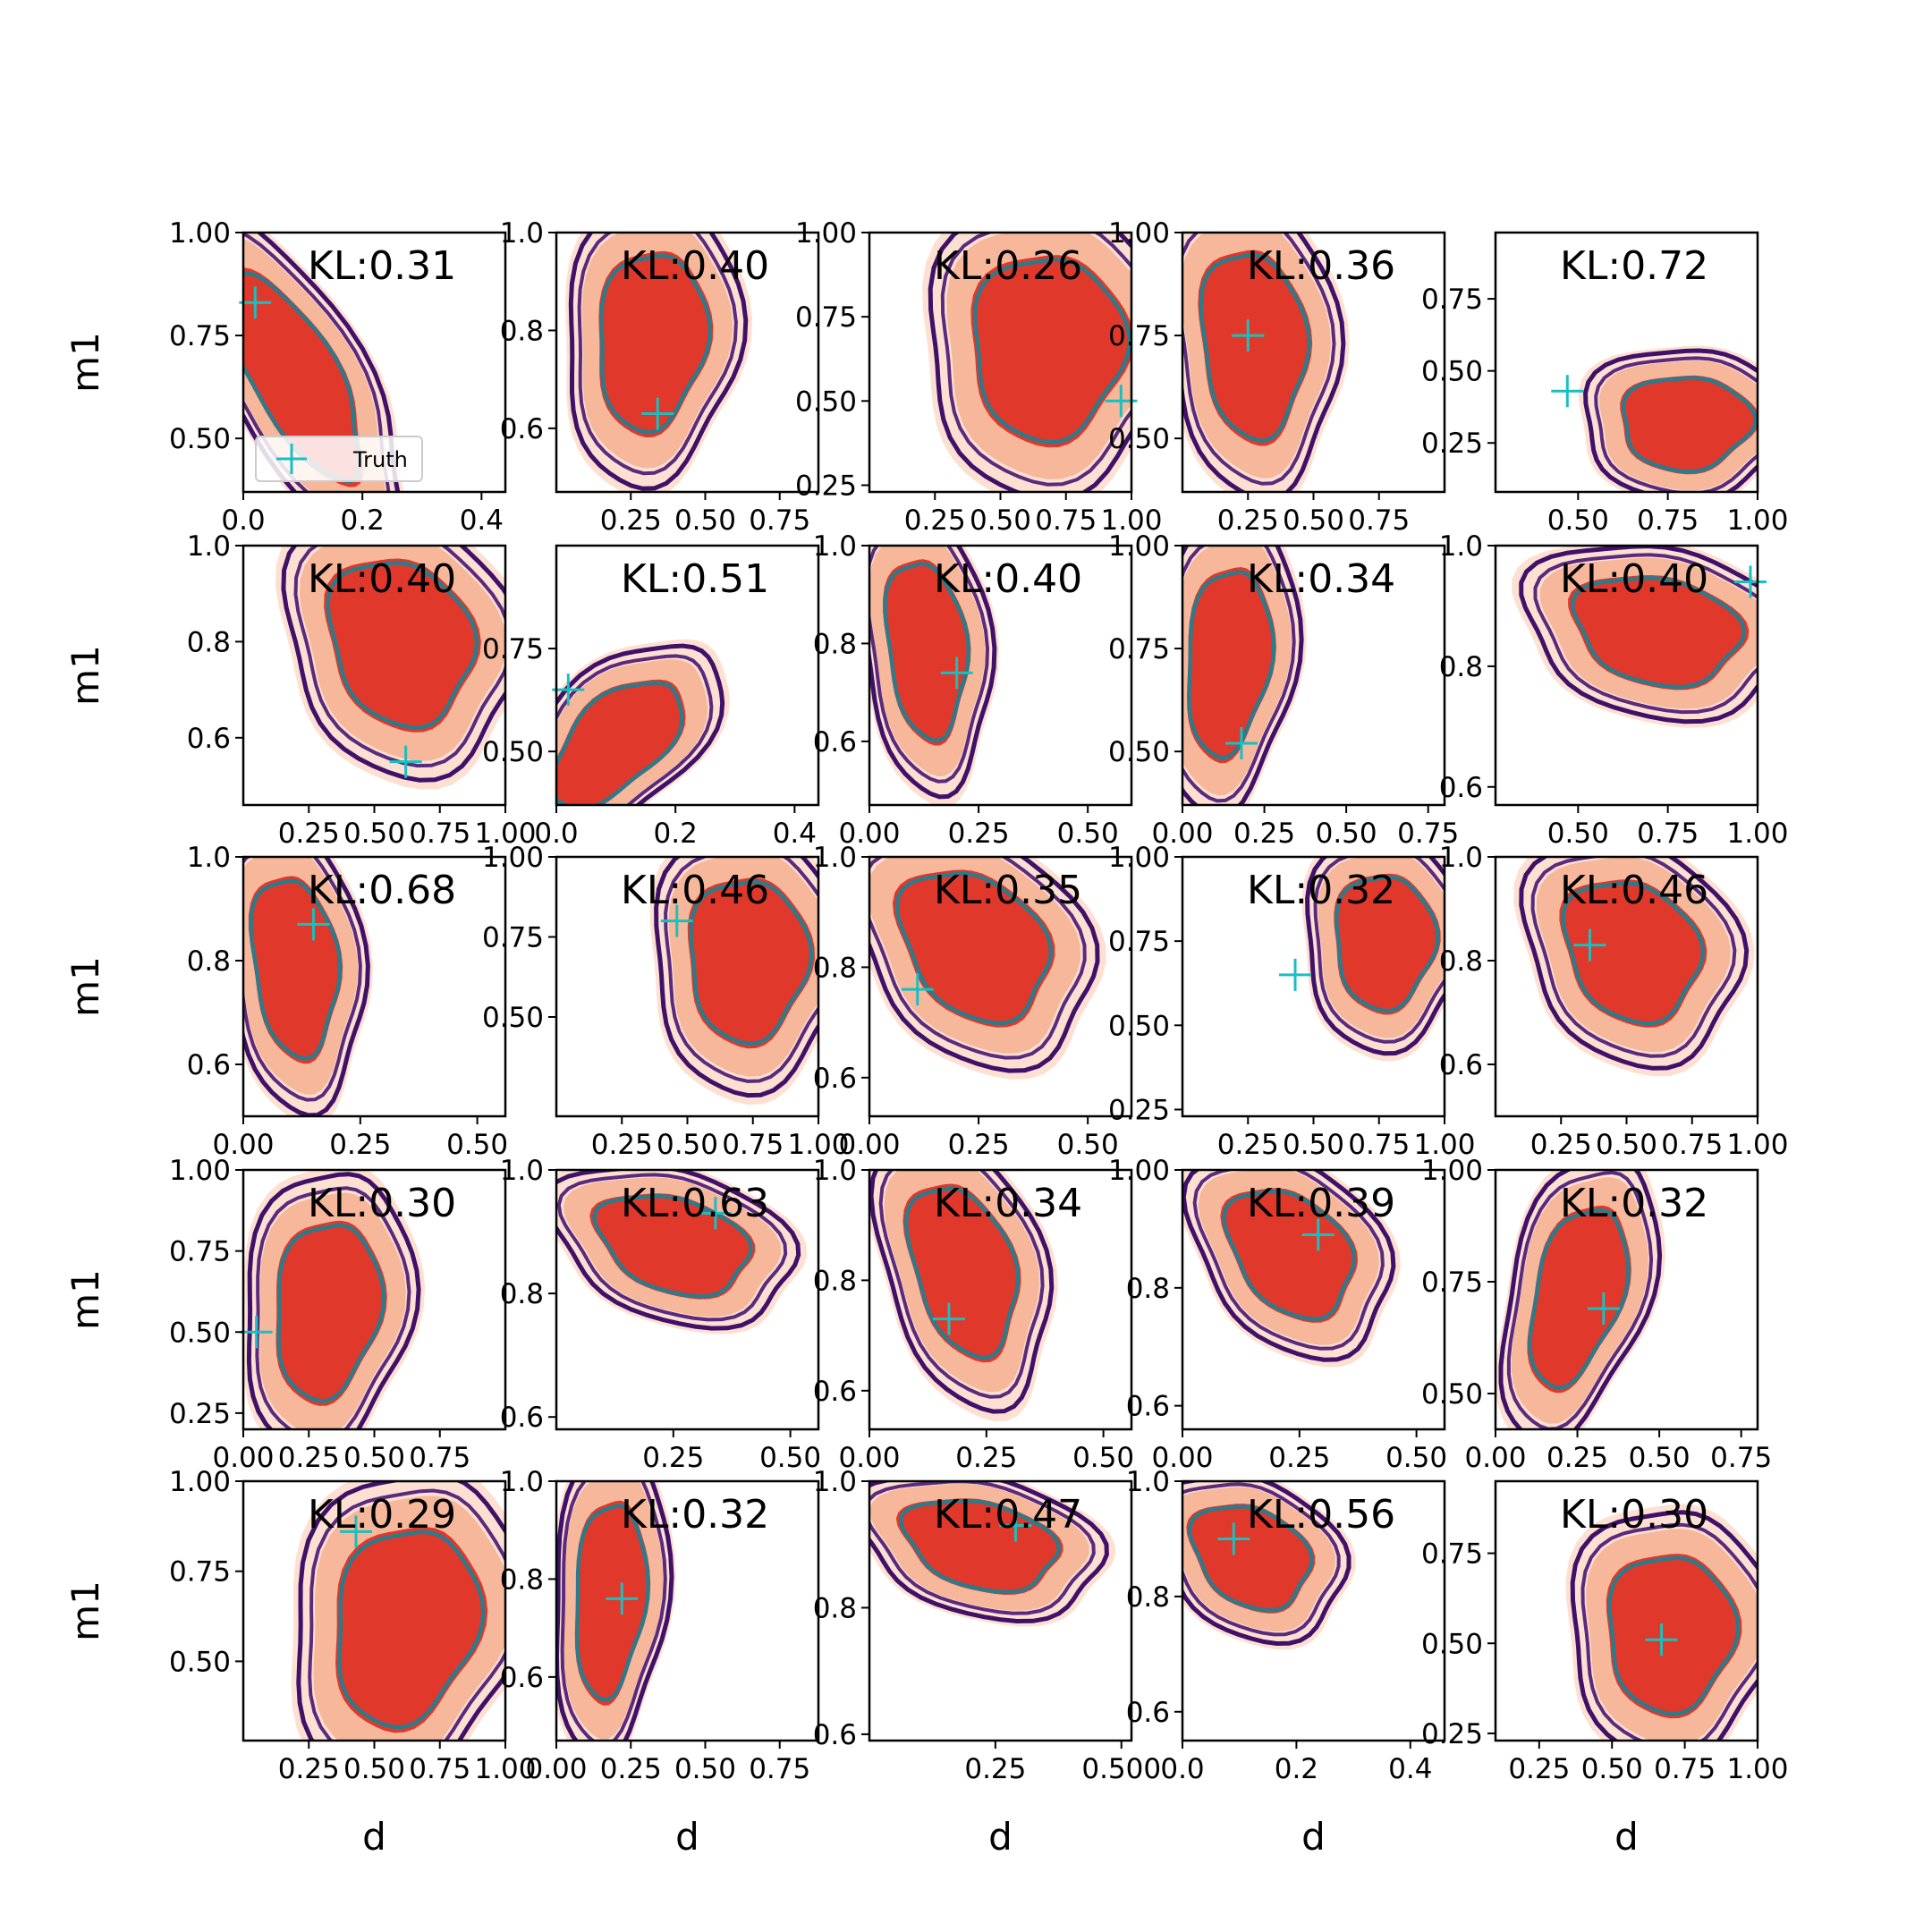 The image size is (1932, 1932). I want to click on kl-divergence-label: KL:0.29, so click(382, 1515).